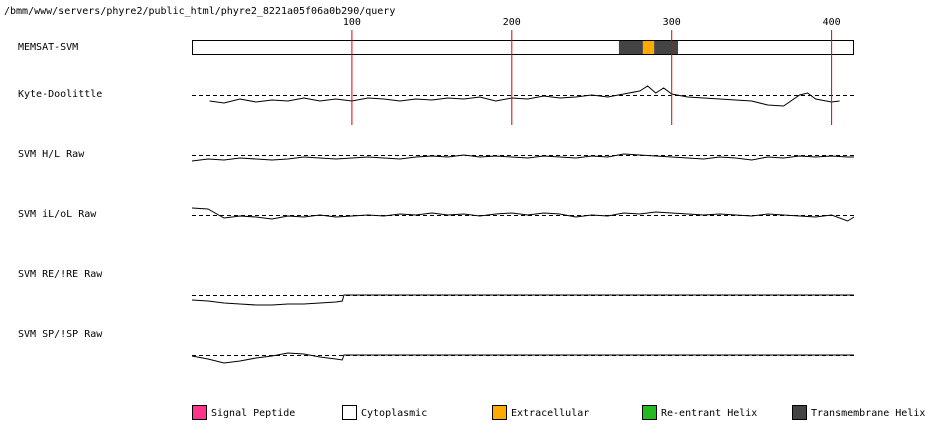  I want to click on legend-label: Cytoplasmic, so click(394, 413).